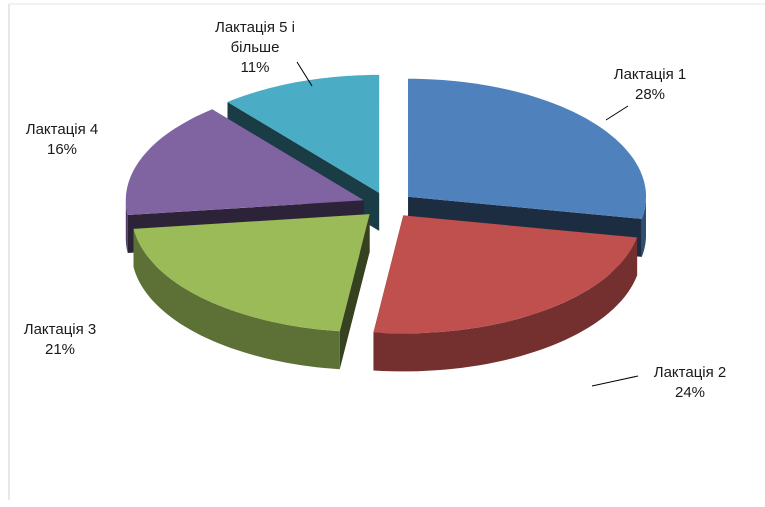 This screenshot has width=765, height=507. What do you see at coordinates (65, 340) in the screenshot?
I see `data-label: Лактація 3 21%` at bounding box center [65, 340].